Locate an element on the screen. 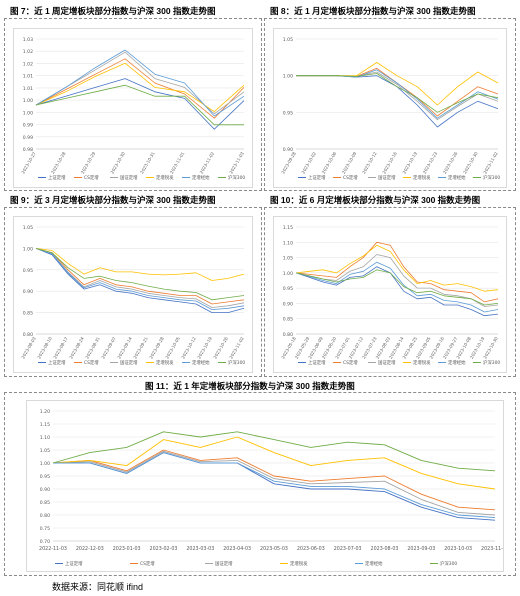 Image resolution: width=520 pixels, height=596 pixels. x-tick-label: 2023-08-17 is located at coordinates (60, 348).